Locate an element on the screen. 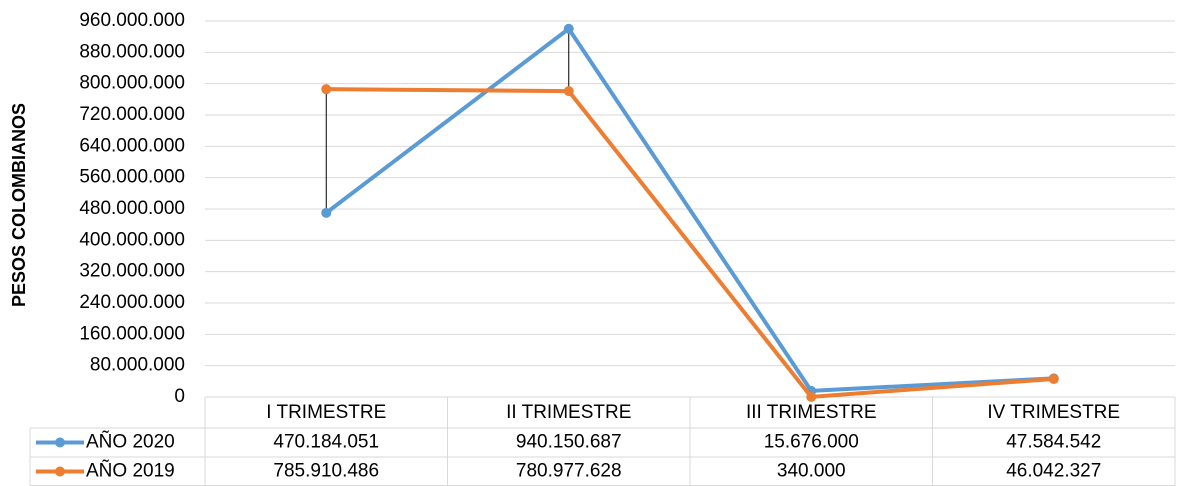 The width and height of the screenshot is (1179, 486). x-tick-label: III TRIMESTRE is located at coordinates (811, 412).